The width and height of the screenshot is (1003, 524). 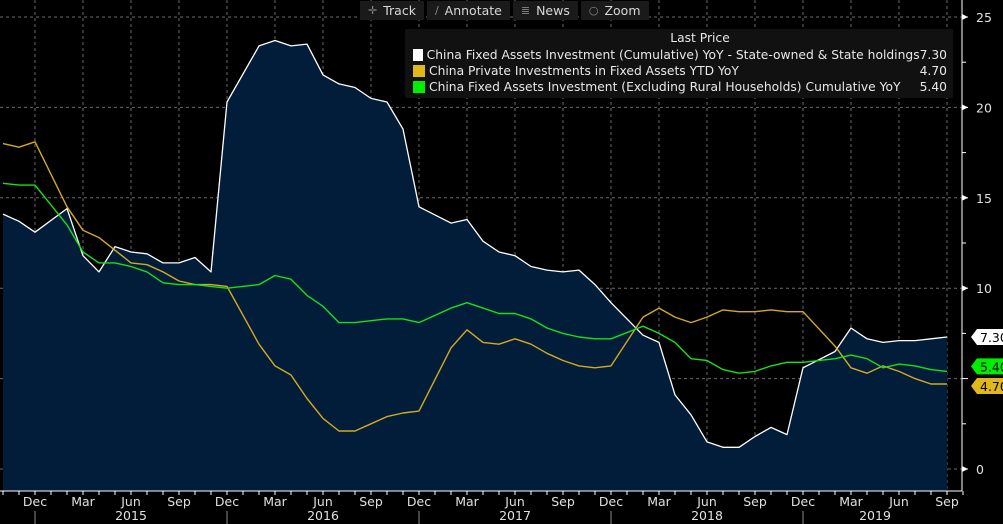 What do you see at coordinates (473, 10) in the screenshot?
I see `annotate-label: Annotate` at bounding box center [473, 10].